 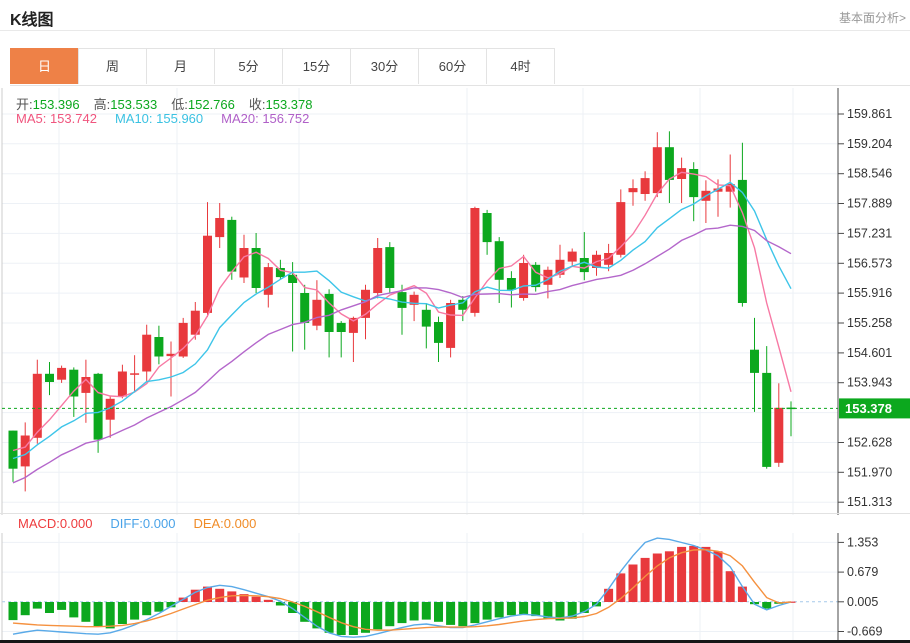 I want to click on svg-text: 151.970, so click(x=869, y=472).